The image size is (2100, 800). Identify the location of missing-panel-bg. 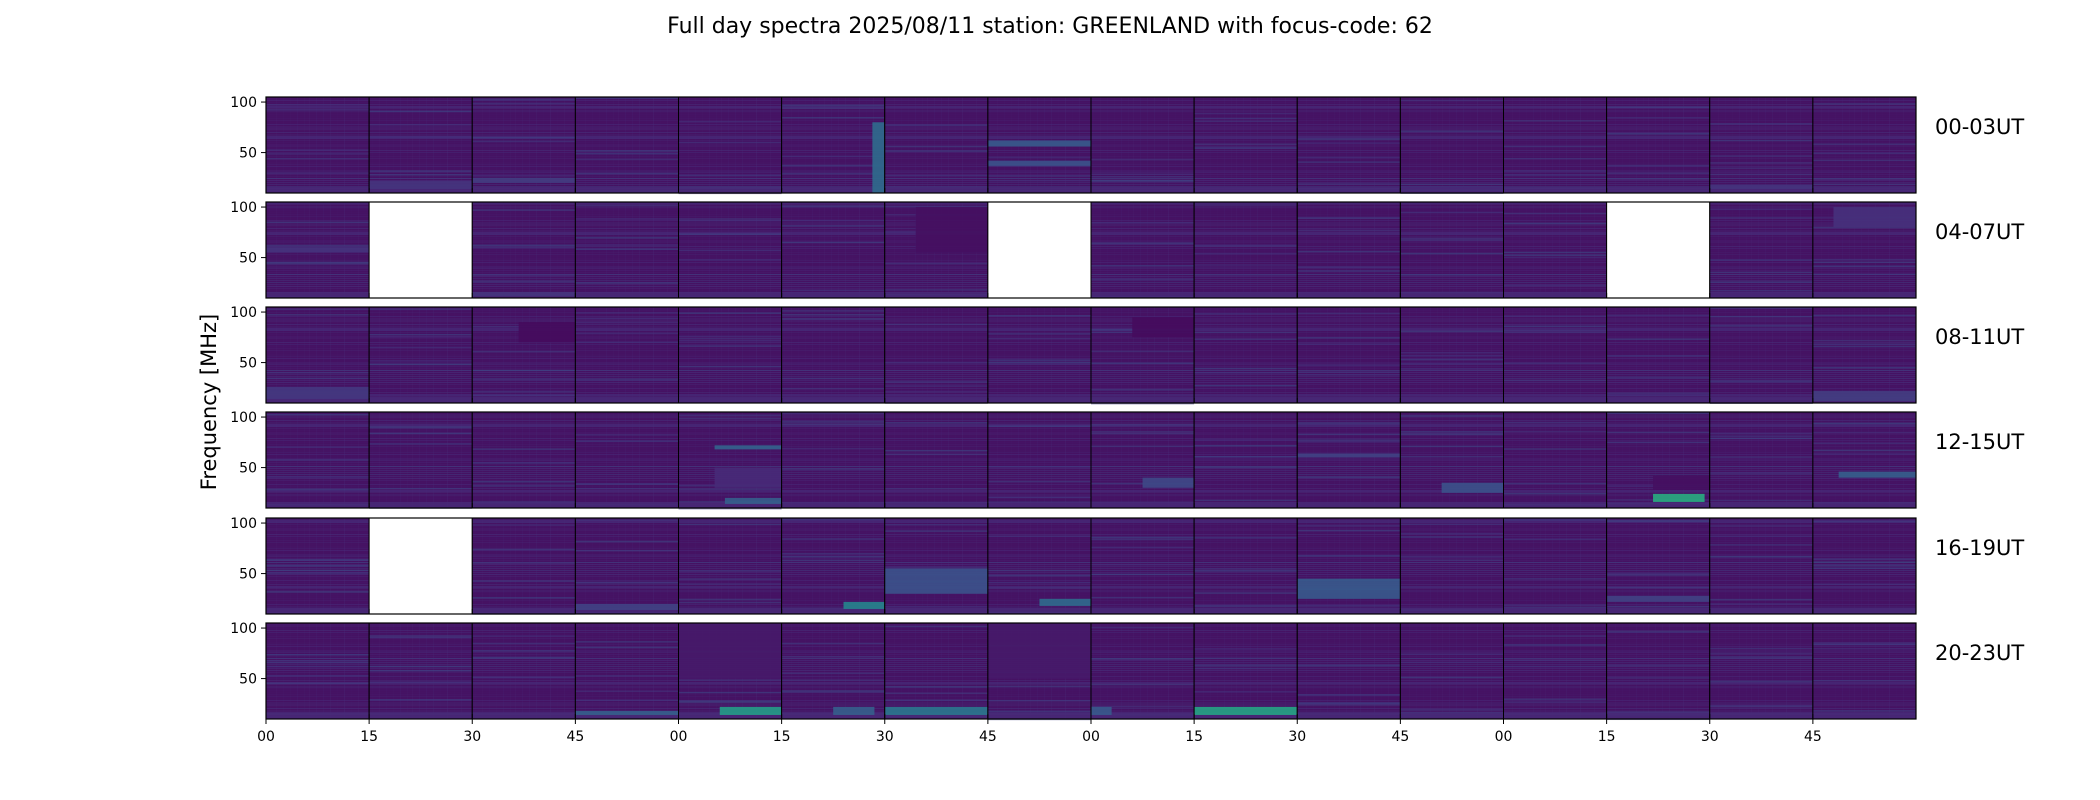
(1039, 250).